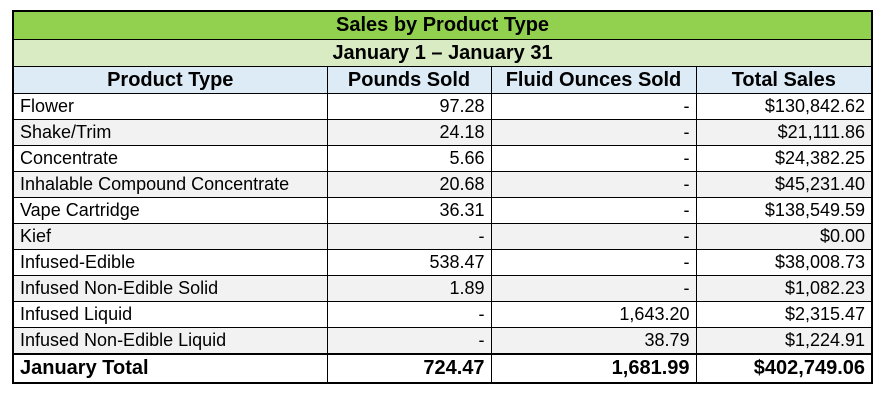  I want to click on table-row: Infused Liquid -1,643.20 $2,315.47, so click(442, 314).